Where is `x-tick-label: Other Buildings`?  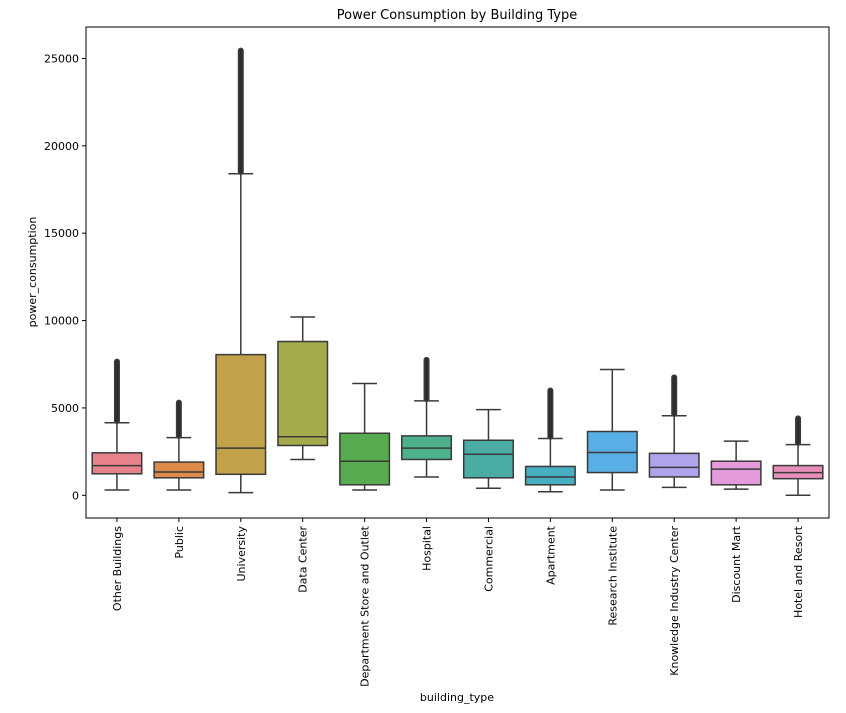 x-tick-label: Other Buildings is located at coordinates (117, 568).